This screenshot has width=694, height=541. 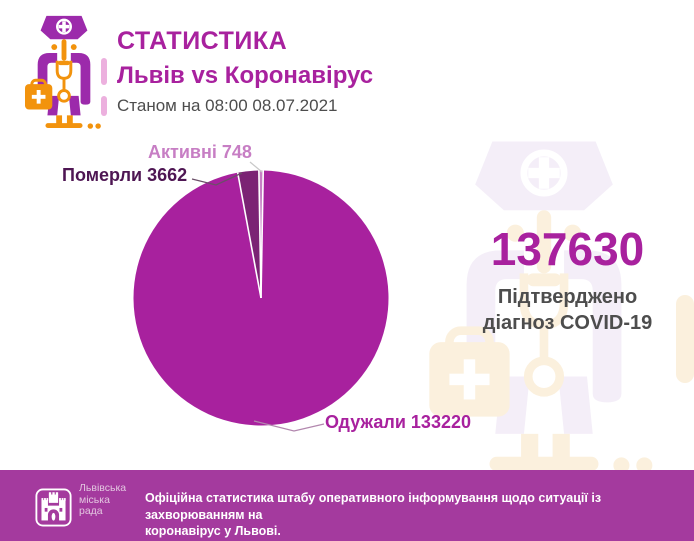 What do you see at coordinates (125, 175) in the screenshot?
I see `pie-label-died: Померли 3662` at bounding box center [125, 175].